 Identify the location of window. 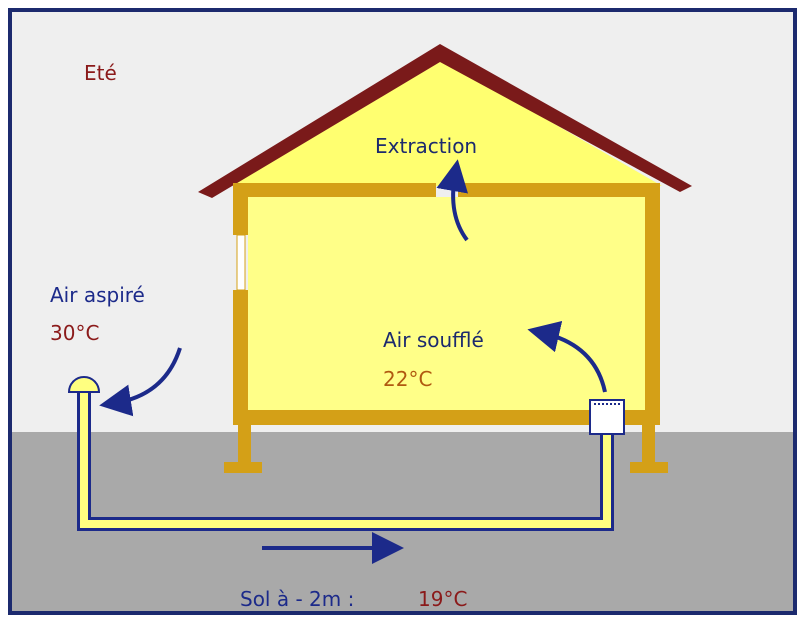
(241, 262).